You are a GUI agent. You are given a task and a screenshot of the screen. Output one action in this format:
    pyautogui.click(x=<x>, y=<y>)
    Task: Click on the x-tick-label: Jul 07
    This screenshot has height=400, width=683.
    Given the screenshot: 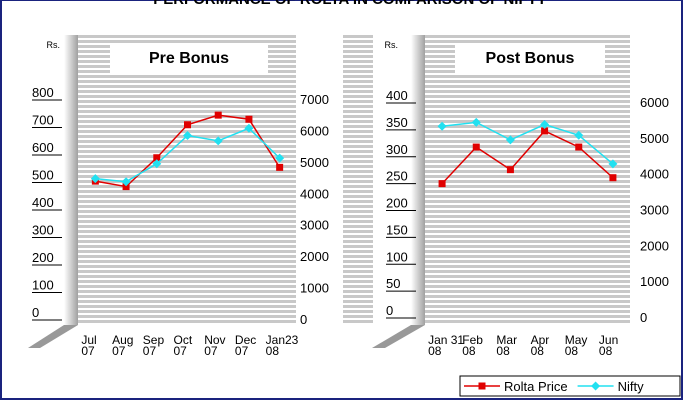 What is the action you would take?
    pyautogui.click(x=89, y=345)
    